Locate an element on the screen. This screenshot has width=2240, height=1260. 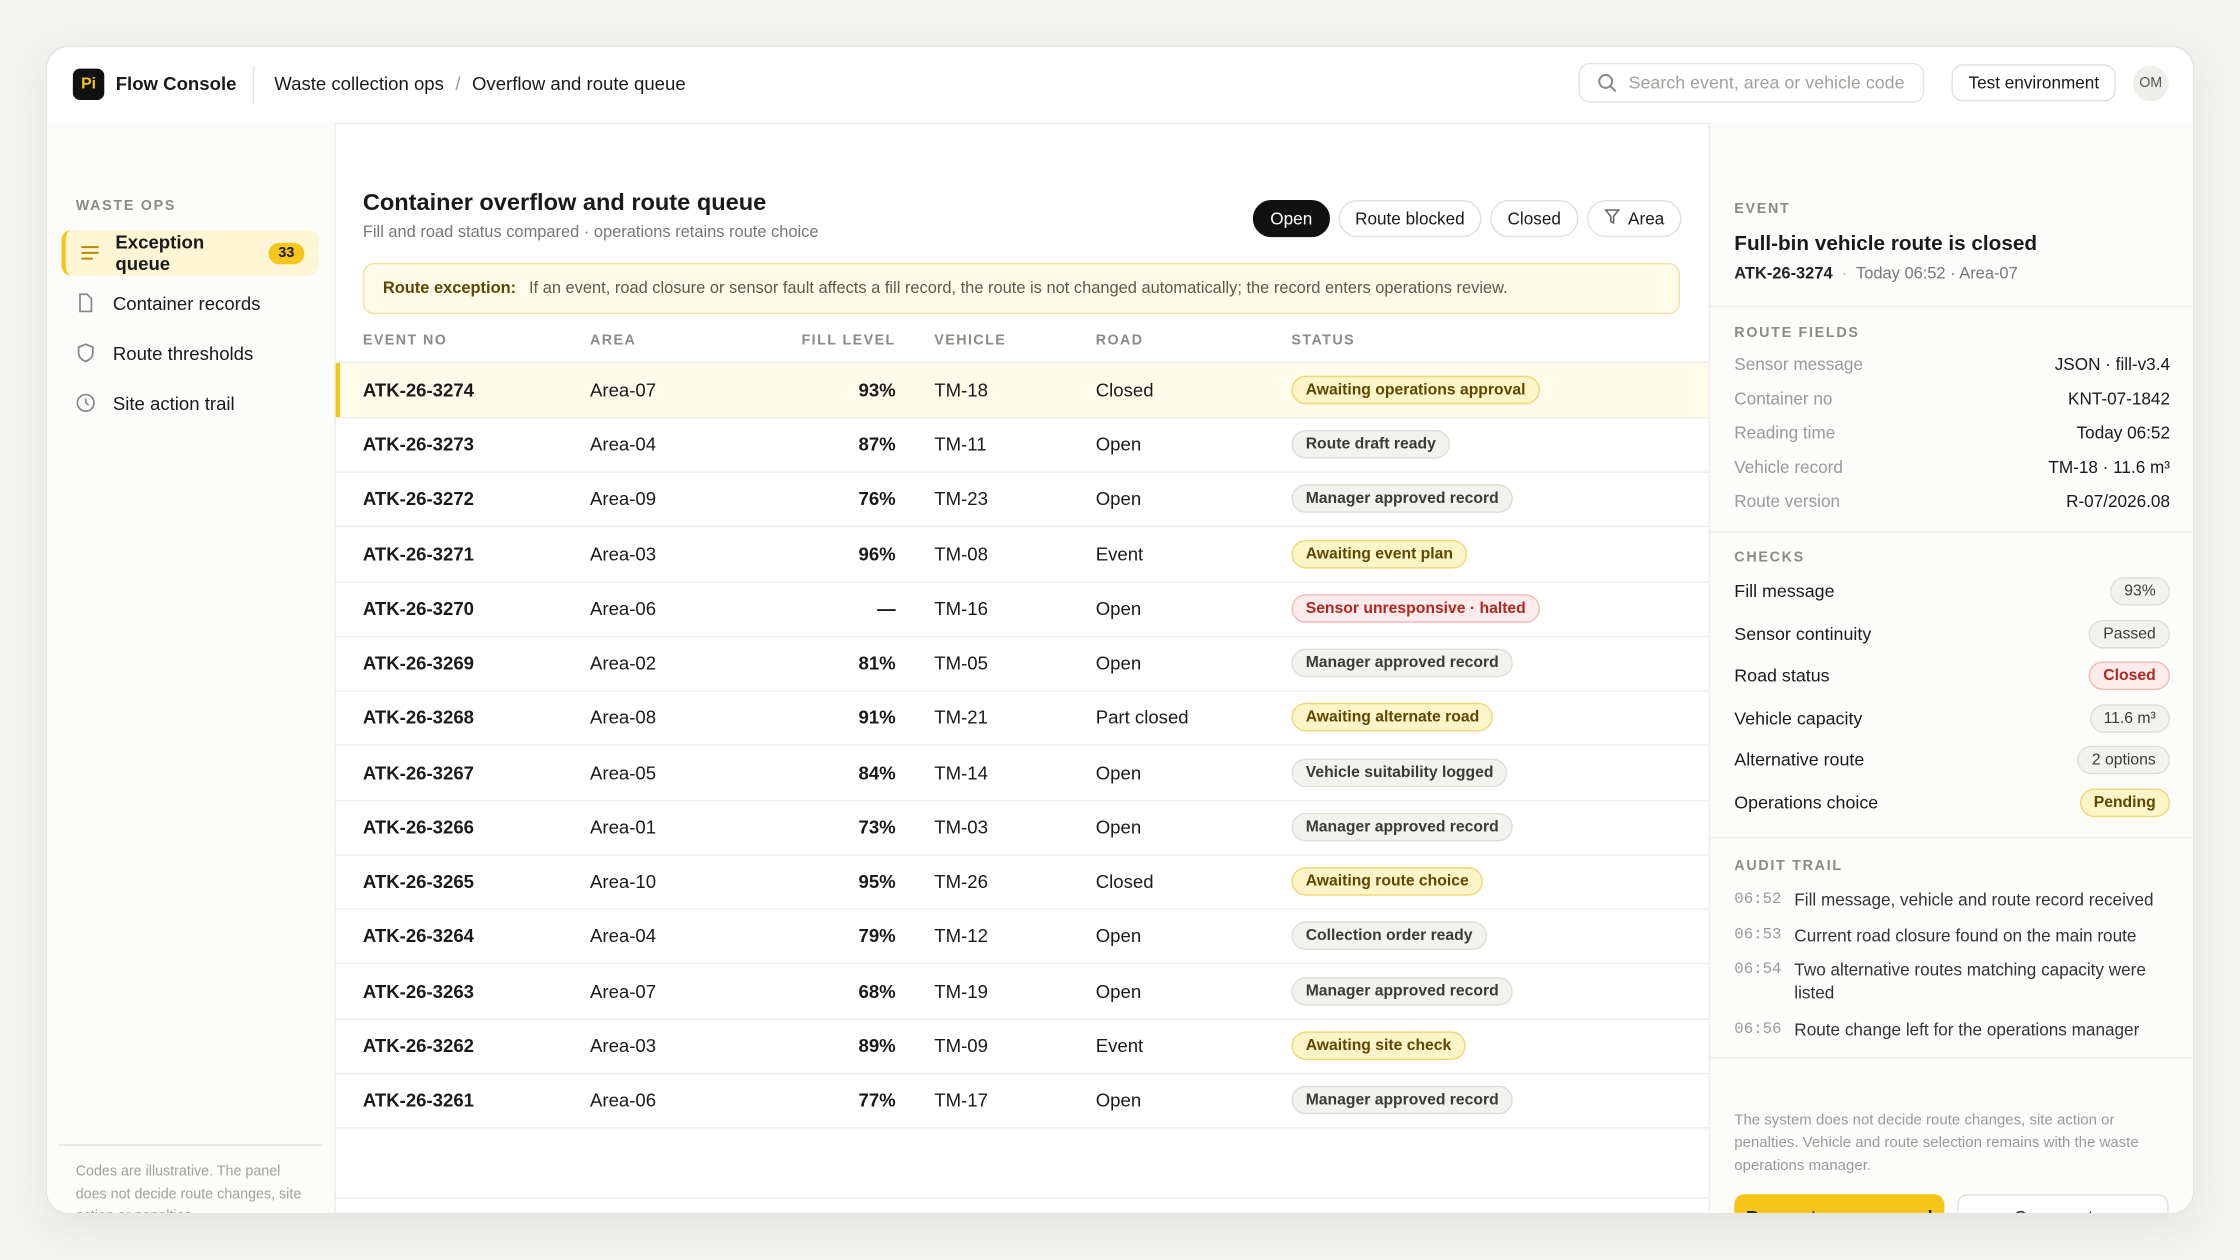
table-cell: Awaiting route choice is located at coordinates (1387, 881).